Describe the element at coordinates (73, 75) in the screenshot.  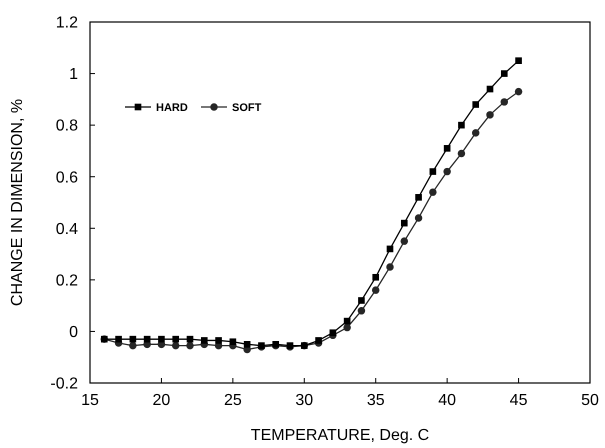
I see `y-tick-label: 1` at that location.